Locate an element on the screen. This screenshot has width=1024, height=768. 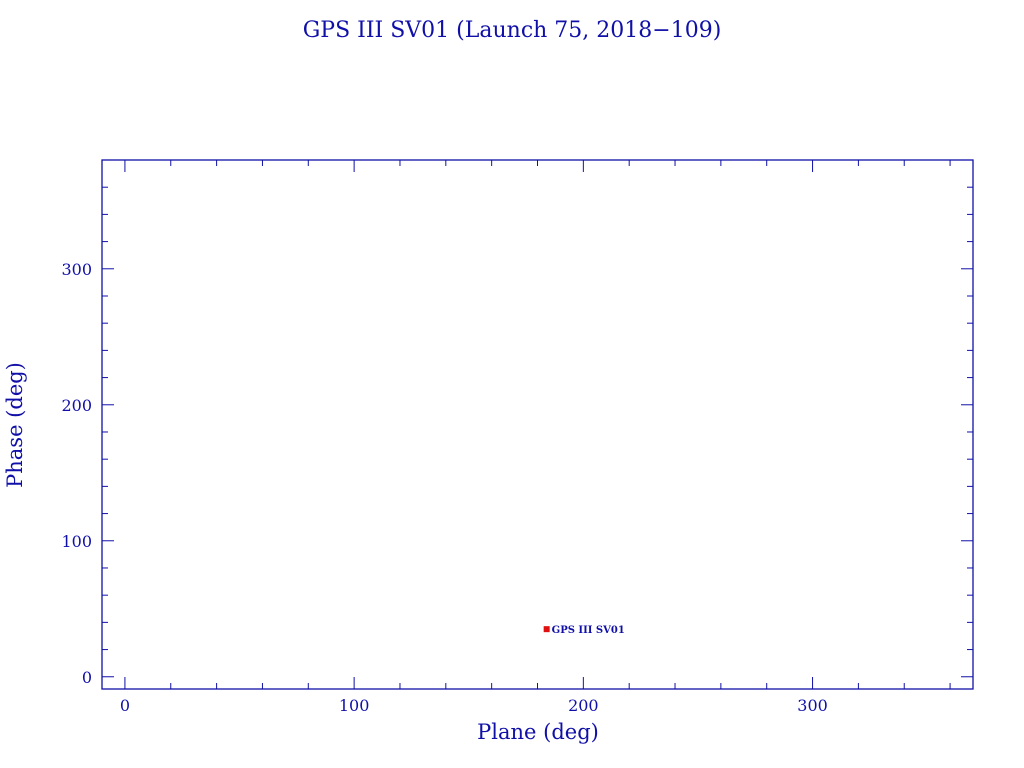
y-tick-labels: 0 100 200 300 is located at coordinates (76, 473).